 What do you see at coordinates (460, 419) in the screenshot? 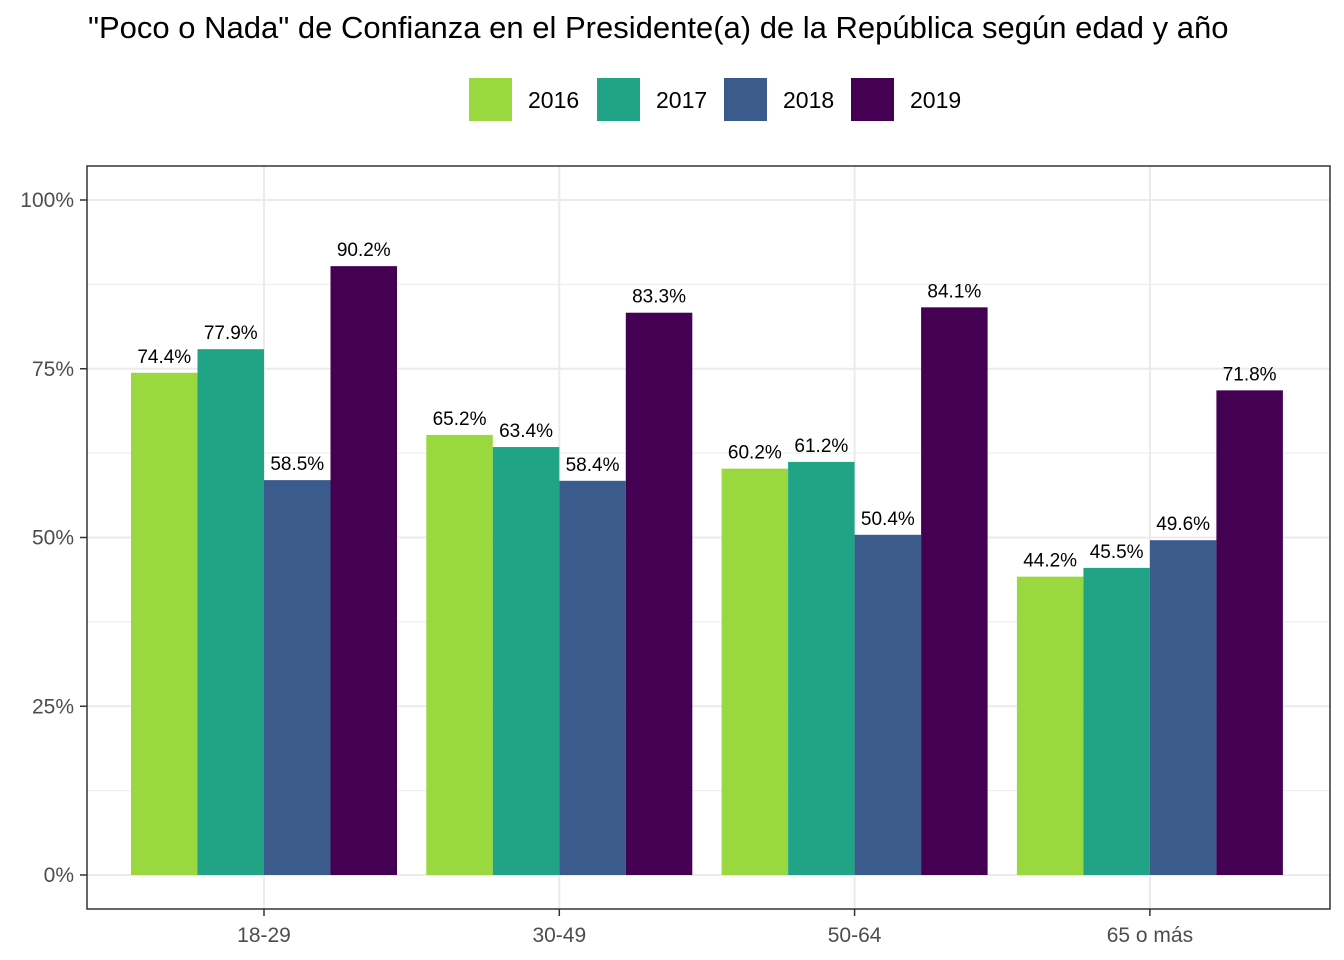
I see `bar-value-label: 65.2%` at bounding box center [460, 419].